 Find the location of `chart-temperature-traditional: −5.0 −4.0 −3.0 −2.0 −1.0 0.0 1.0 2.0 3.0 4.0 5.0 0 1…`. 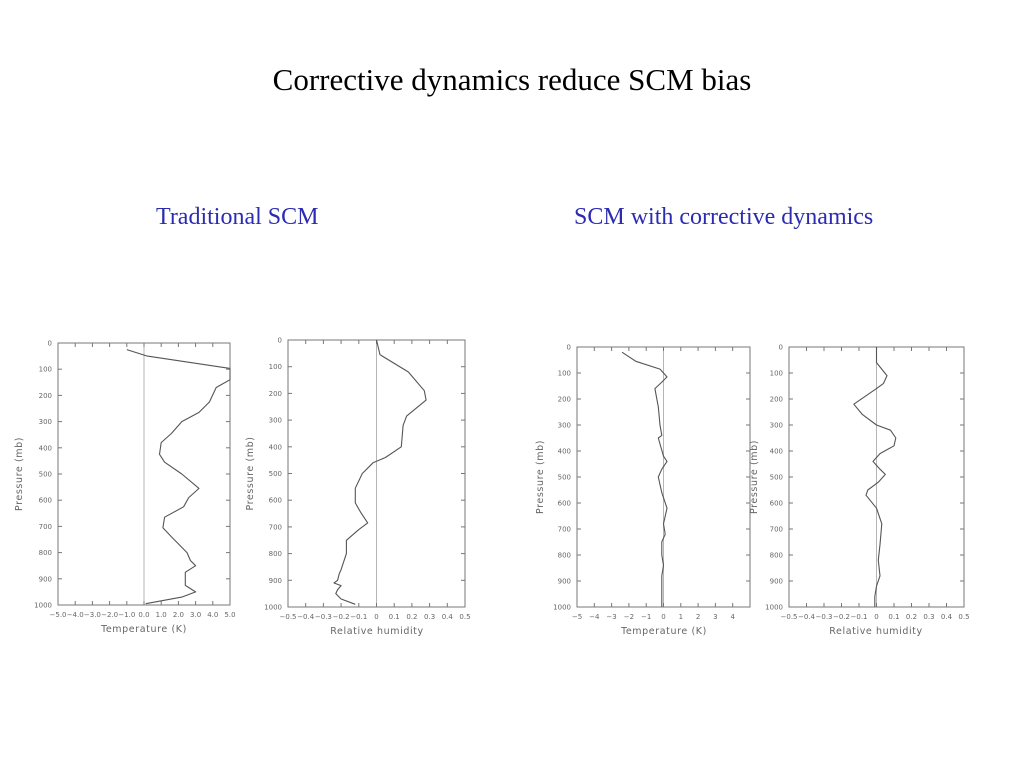

chart-temperature-traditional: −5.0 −4.0 −3.0 −2.0 −1.0 0.0 1.0 2.0 3.0 4.0 5.0 0 1… is located at coordinates (125, 488).